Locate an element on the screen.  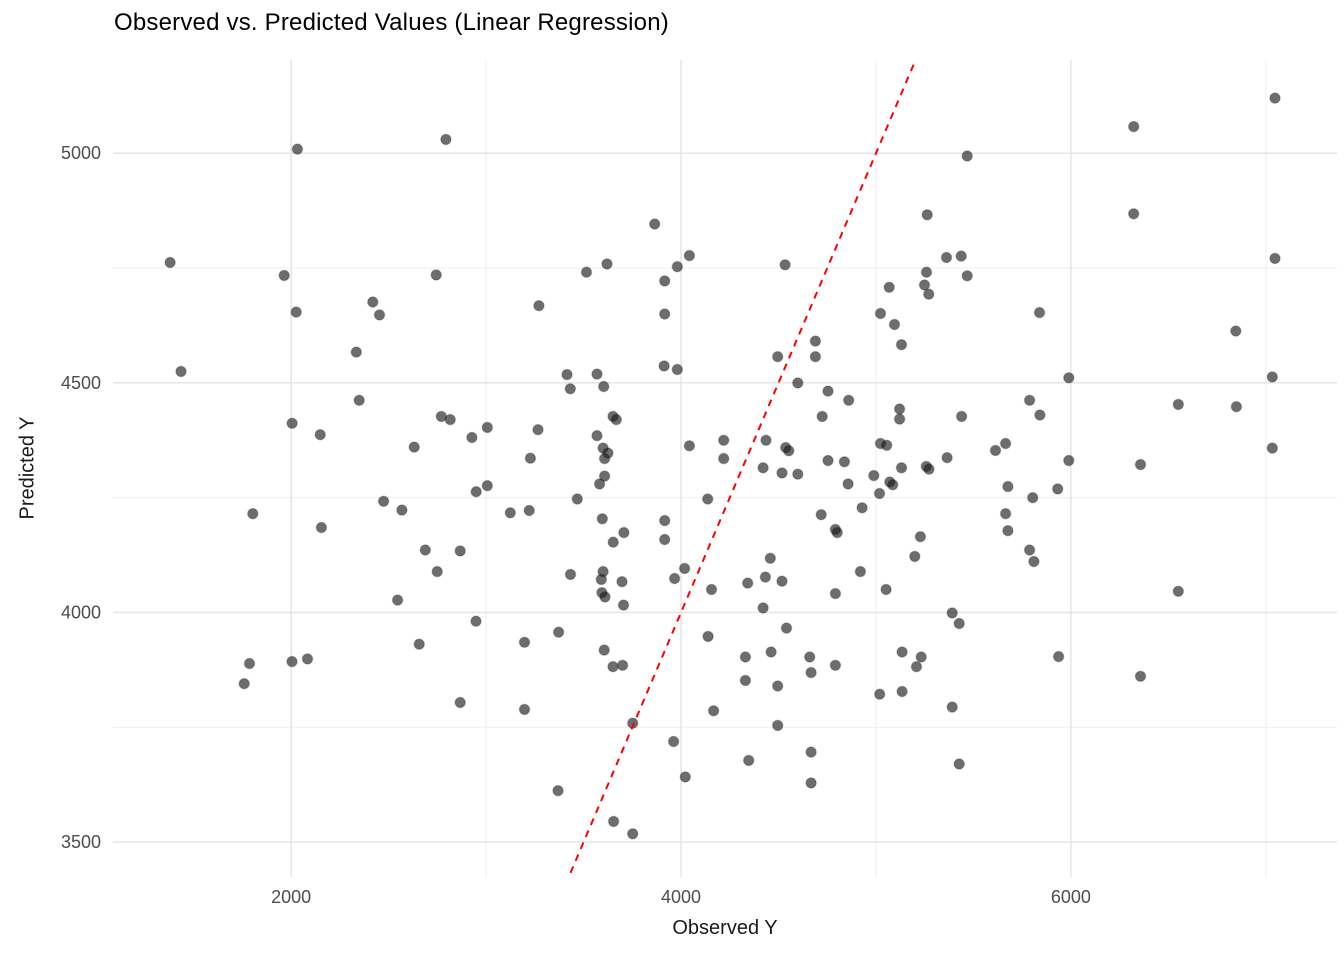
x-tick-label: 4000 is located at coordinates (681, 897).